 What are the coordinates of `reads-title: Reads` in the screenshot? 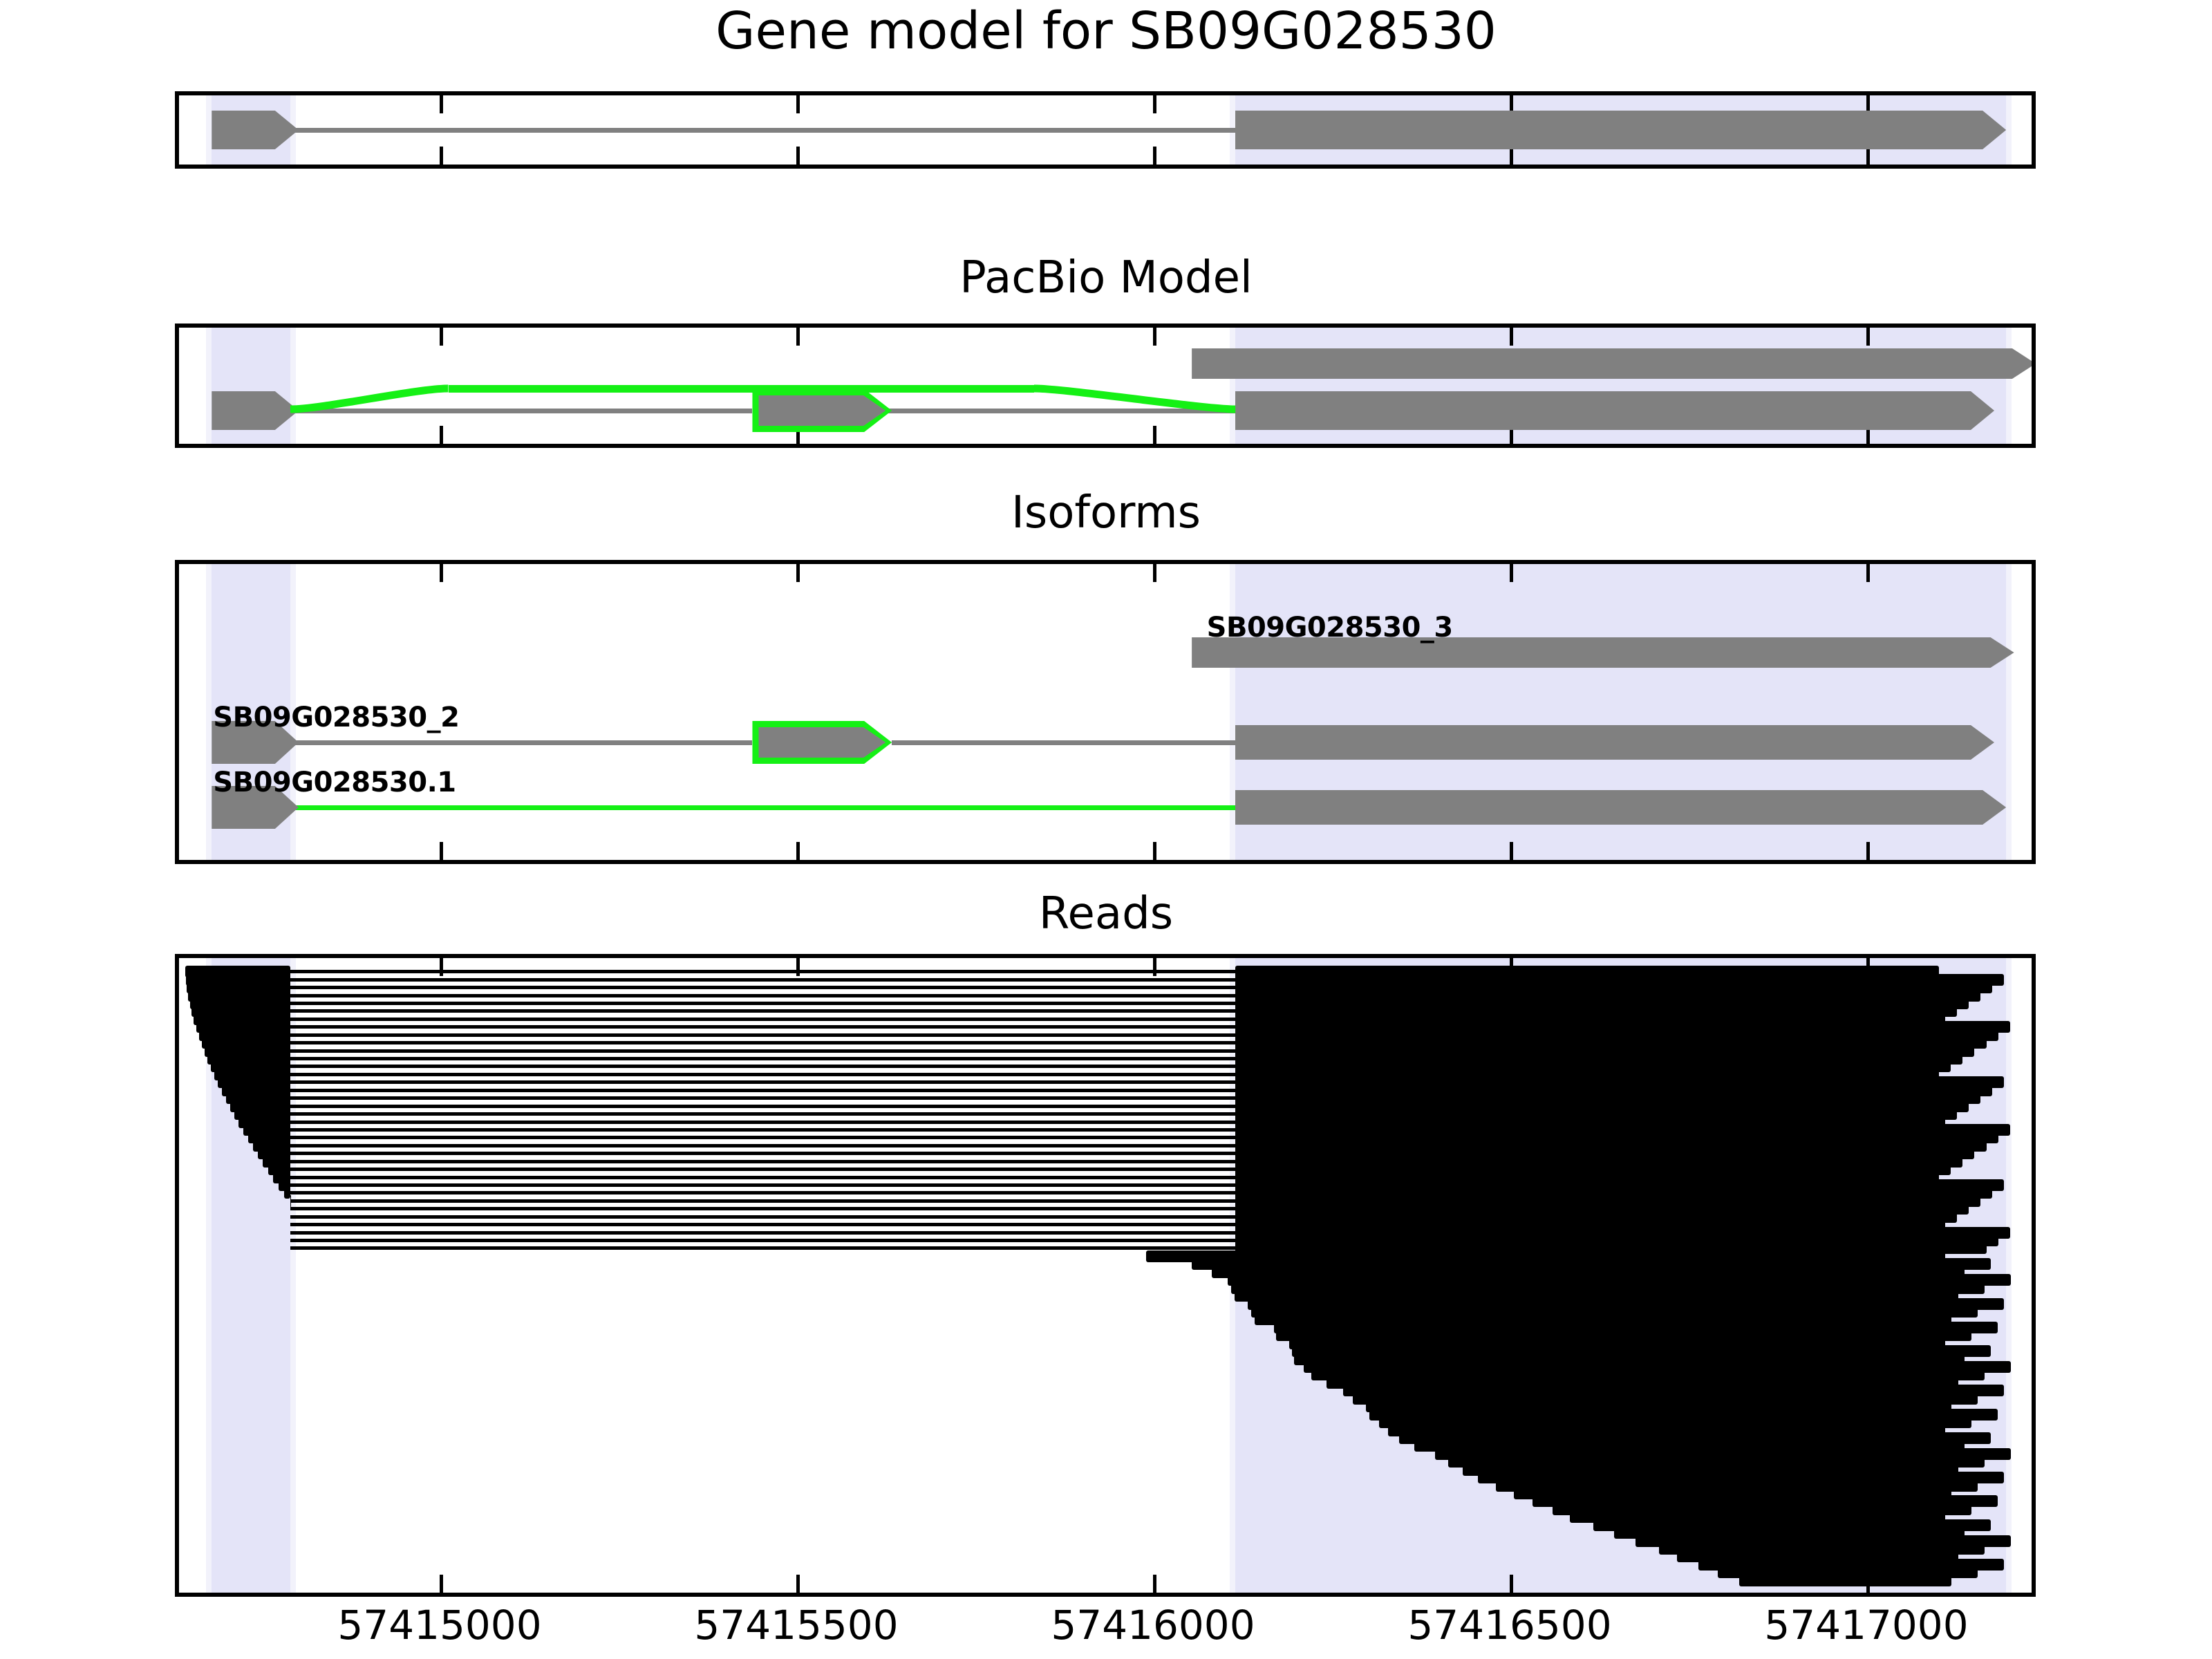 It's located at (1106, 913).